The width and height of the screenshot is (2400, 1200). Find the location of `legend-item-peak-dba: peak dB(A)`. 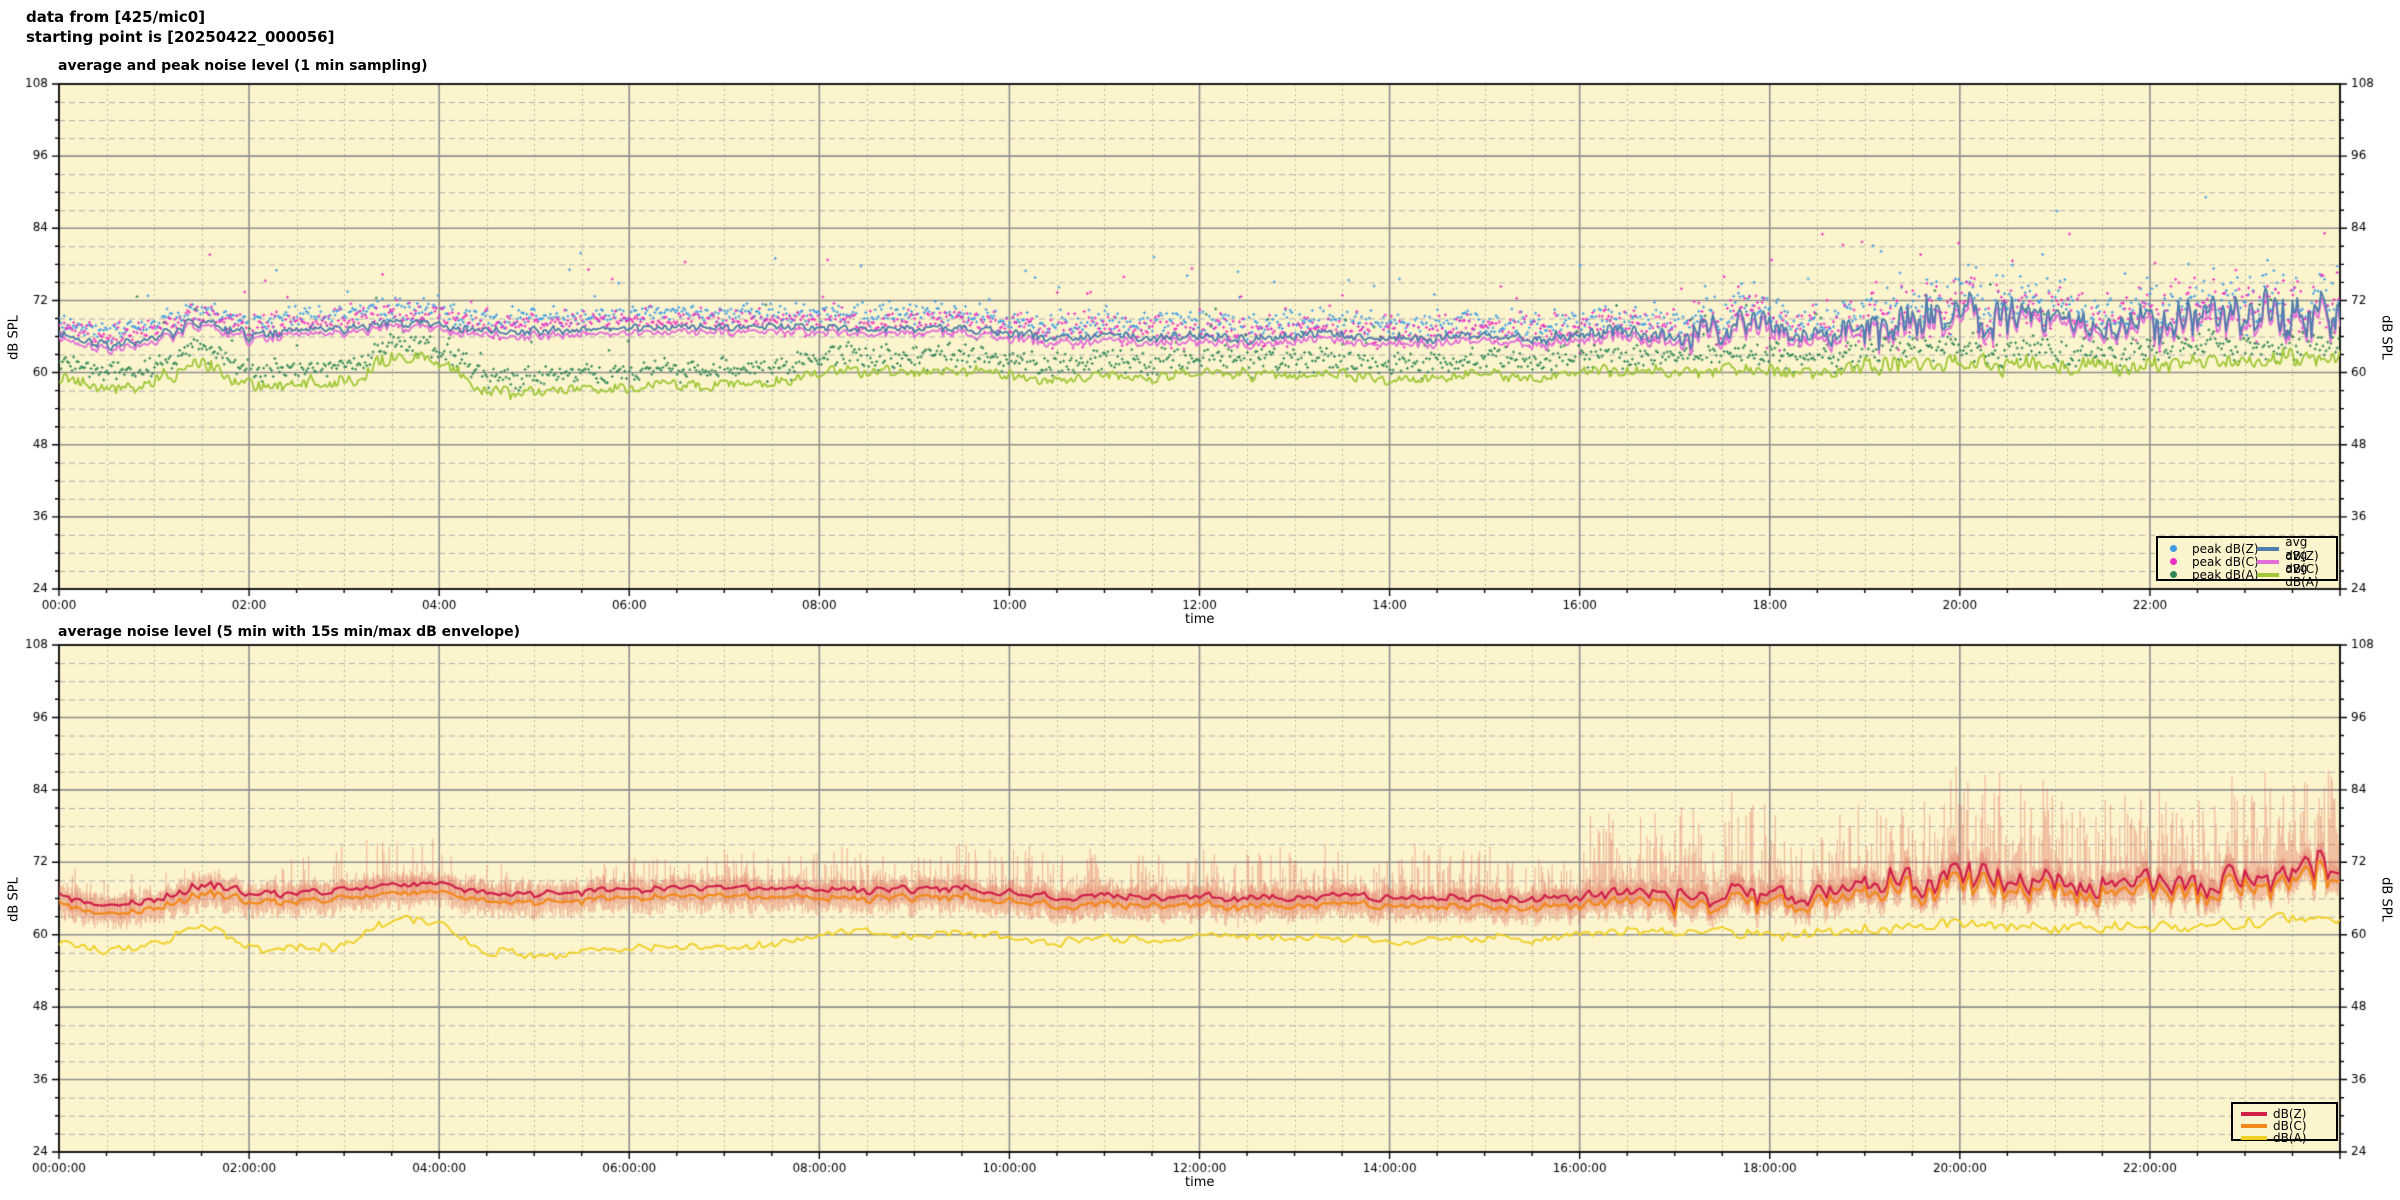

legend-item-peak-dba: peak dB(A) is located at coordinates (2209, 574).